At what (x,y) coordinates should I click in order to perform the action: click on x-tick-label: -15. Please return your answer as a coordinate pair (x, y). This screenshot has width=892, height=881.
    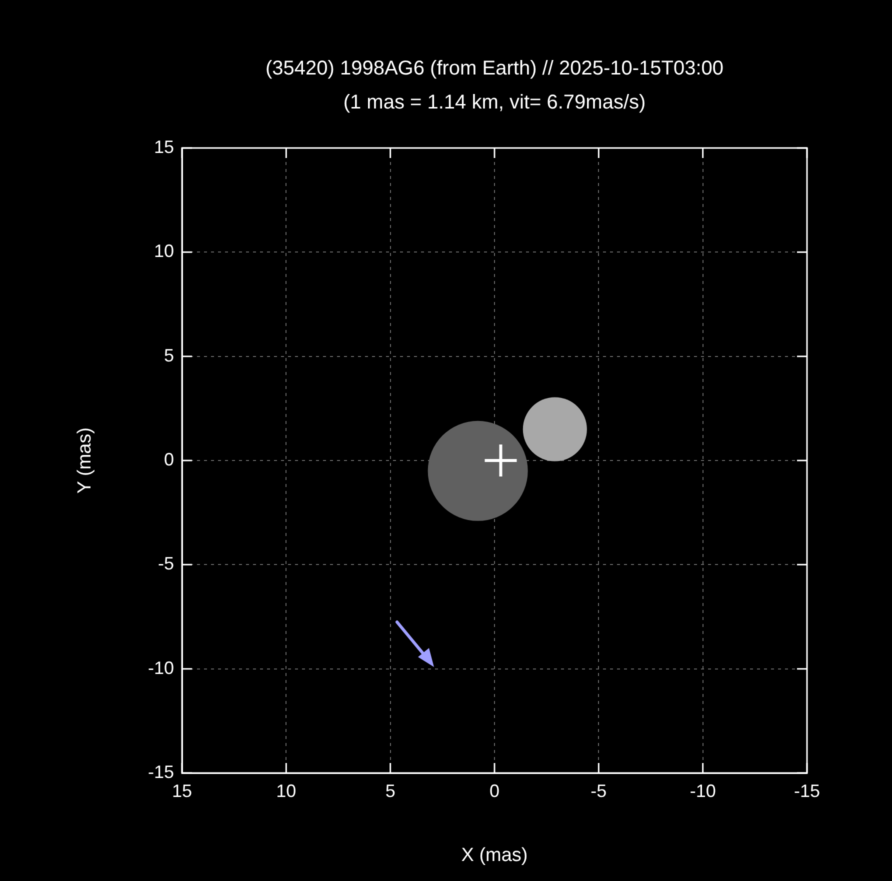
    Looking at the image, I should click on (807, 790).